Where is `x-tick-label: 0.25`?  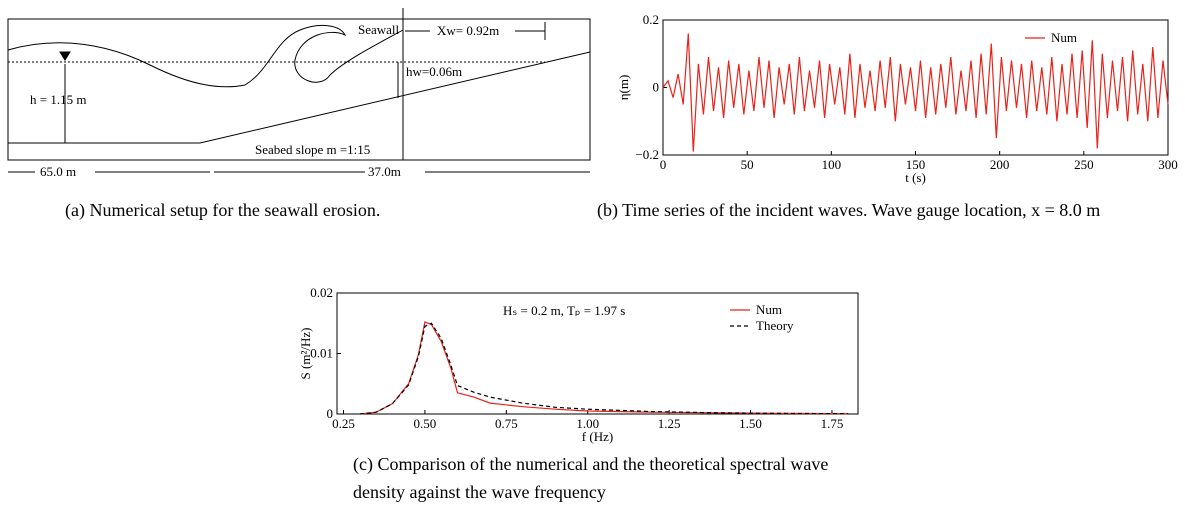 x-tick-label: 0.25 is located at coordinates (343, 423).